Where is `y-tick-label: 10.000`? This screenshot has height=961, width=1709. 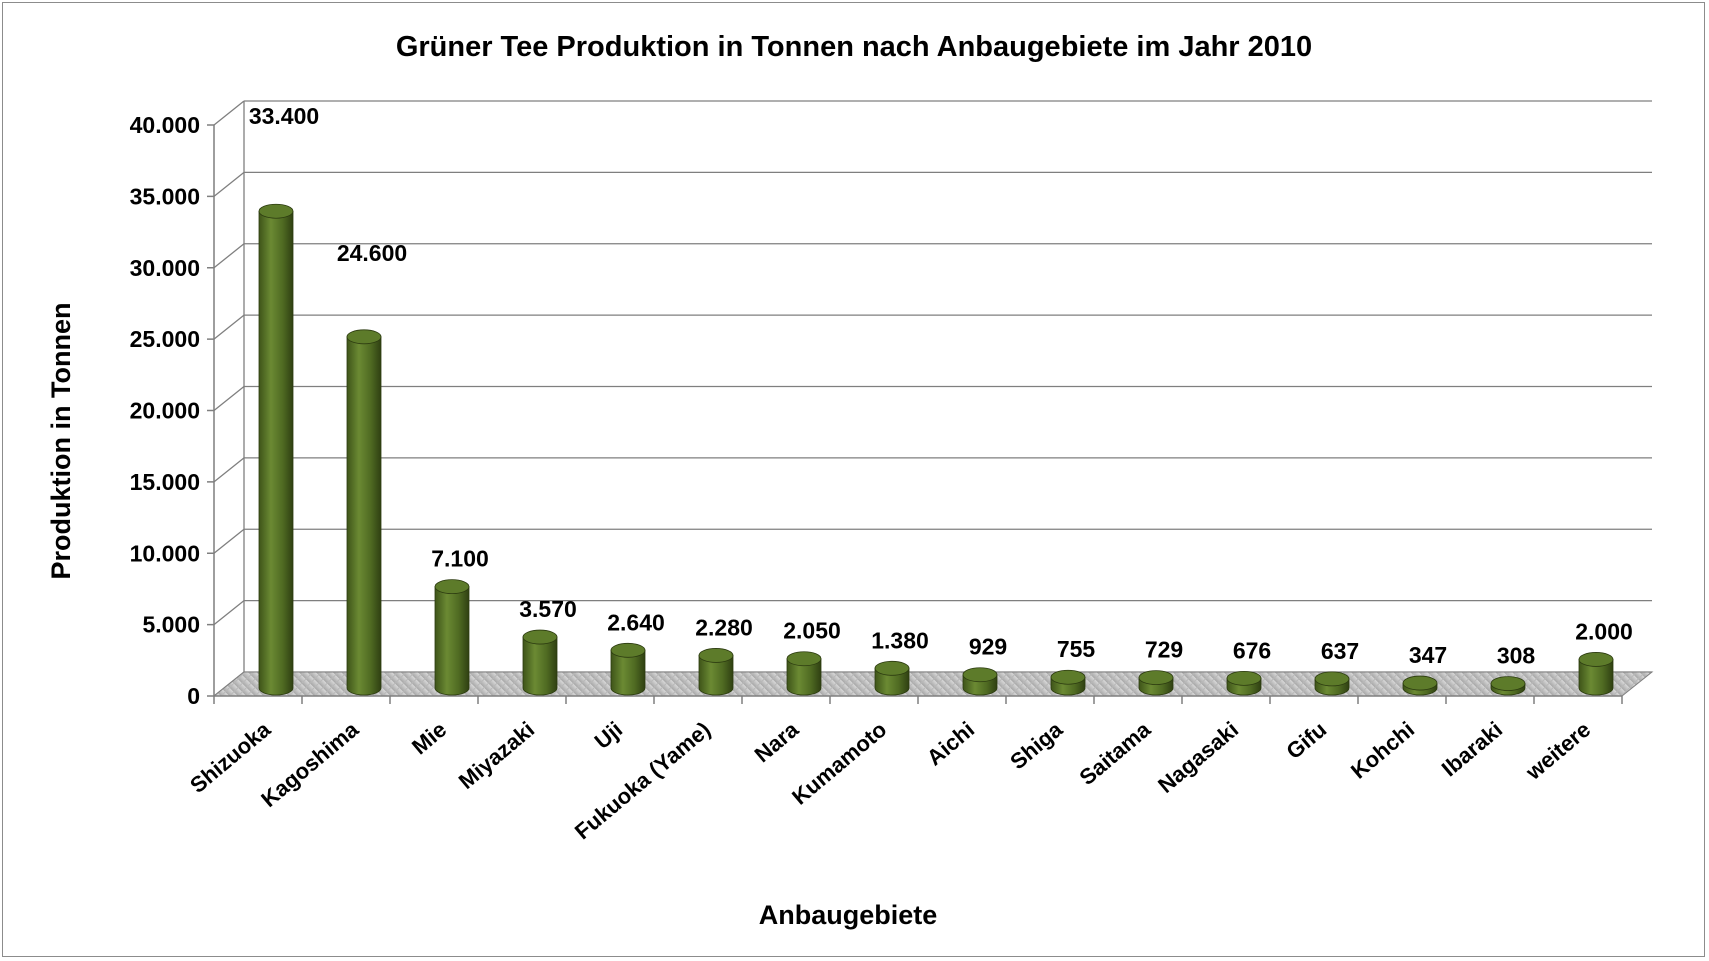
y-tick-label: 10.000 is located at coordinates (165, 553).